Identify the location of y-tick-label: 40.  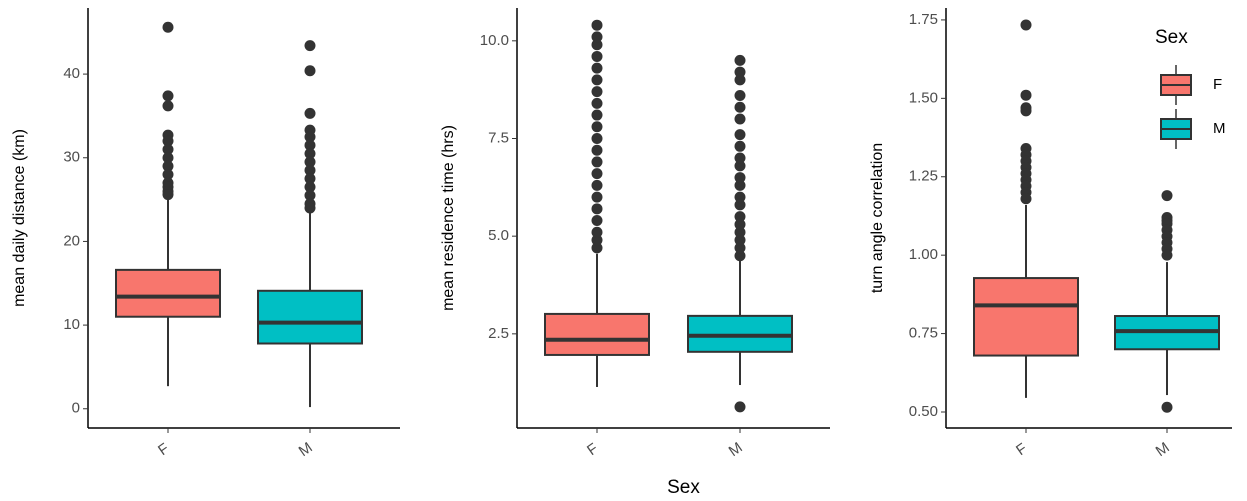
(71, 73).